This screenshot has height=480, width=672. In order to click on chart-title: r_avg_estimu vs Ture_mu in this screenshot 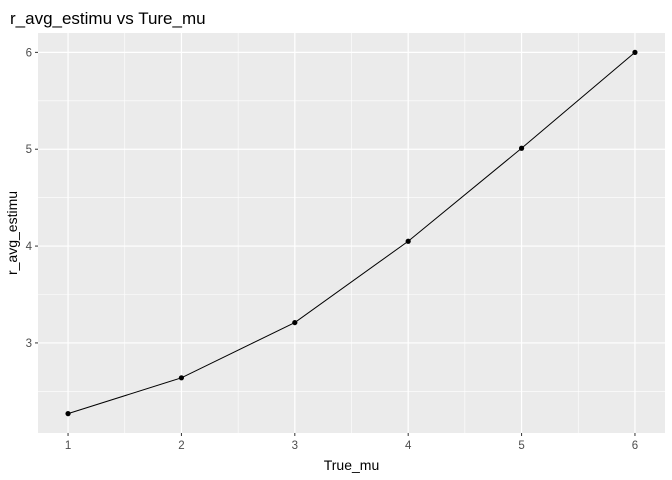, I will do `click(108, 18)`.